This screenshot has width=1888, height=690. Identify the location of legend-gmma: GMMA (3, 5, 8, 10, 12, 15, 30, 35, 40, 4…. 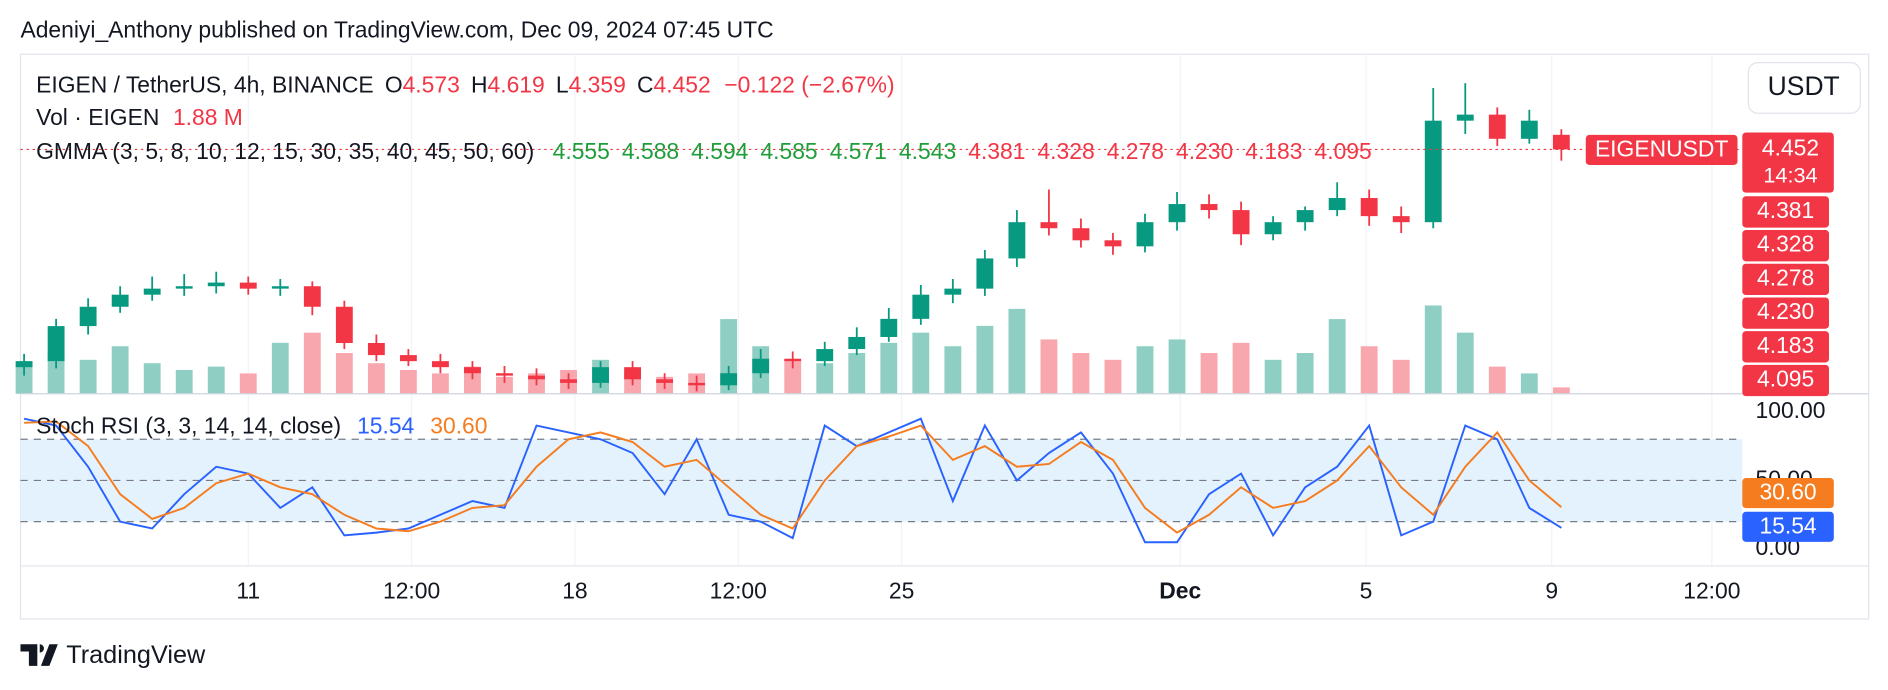
(704, 151).